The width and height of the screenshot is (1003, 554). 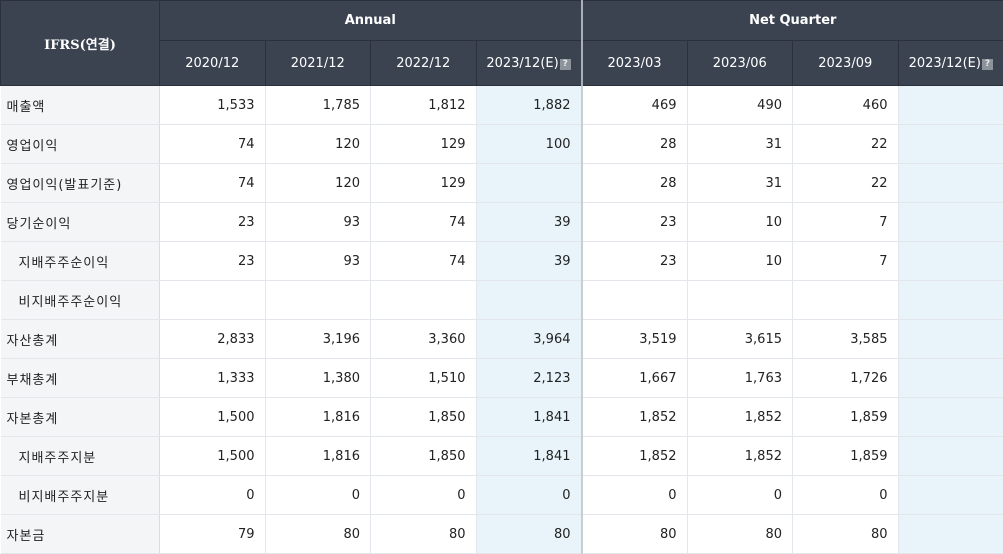 I want to click on value-cell: 1,763, so click(x=740, y=378).